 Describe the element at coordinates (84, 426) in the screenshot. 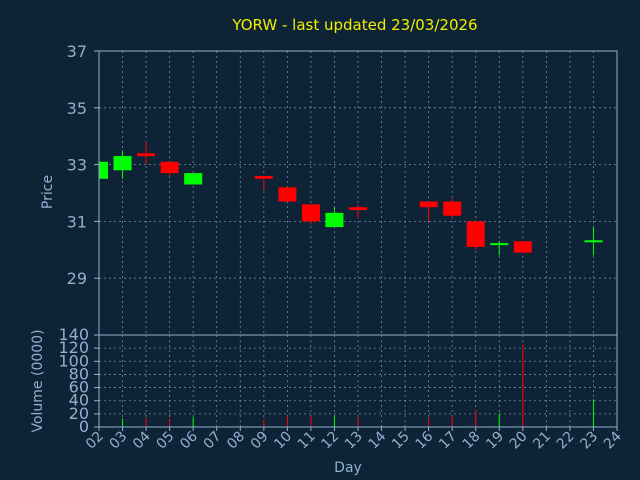

I see `volume-tick-label: 0` at that location.